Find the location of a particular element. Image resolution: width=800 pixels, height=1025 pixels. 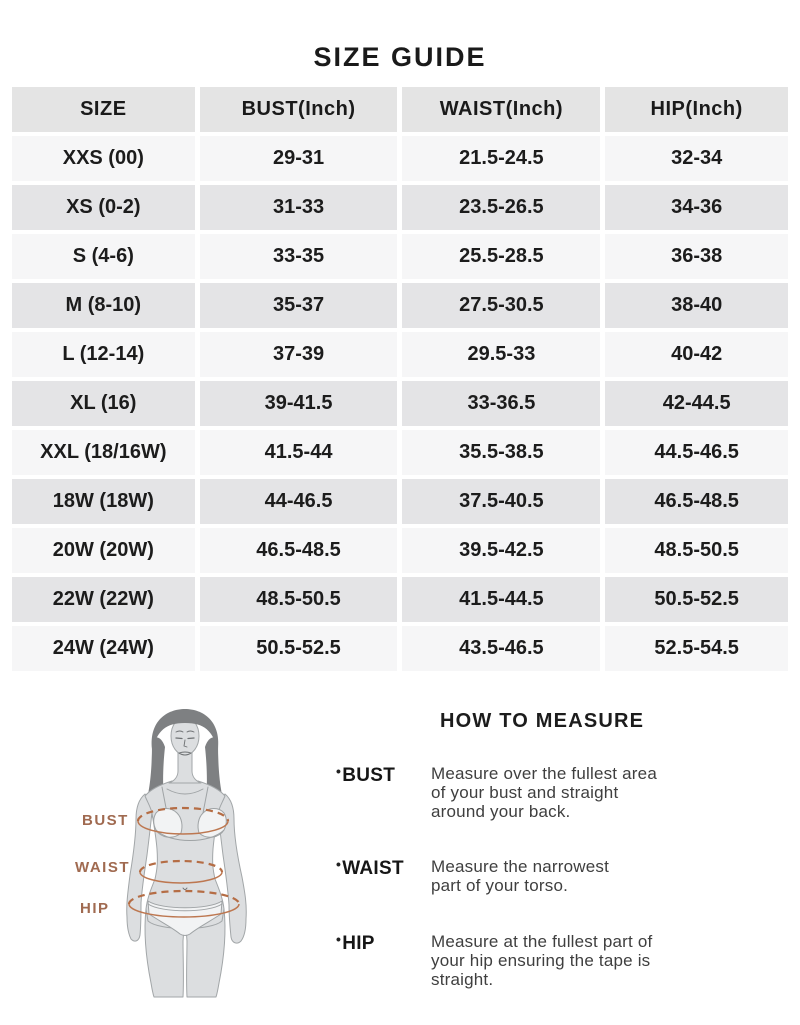

table-row: 20W (20W) 46.5-48.5 39.5-42.5 48.5-50.5 is located at coordinates (400, 550).